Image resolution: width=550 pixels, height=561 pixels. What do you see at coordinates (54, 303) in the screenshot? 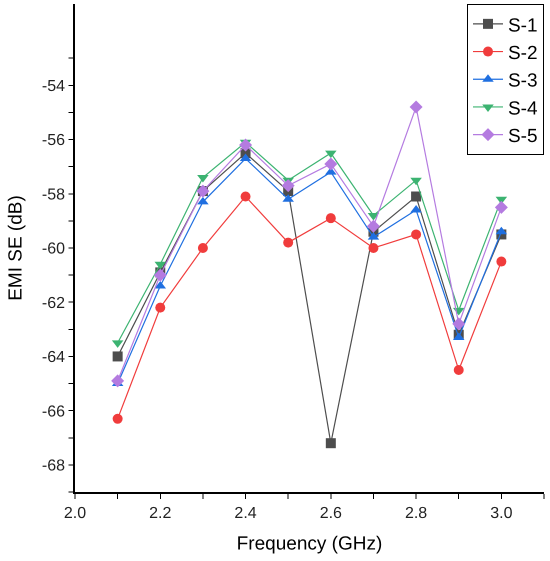
I see `y-tick-label: -62` at bounding box center [54, 303].